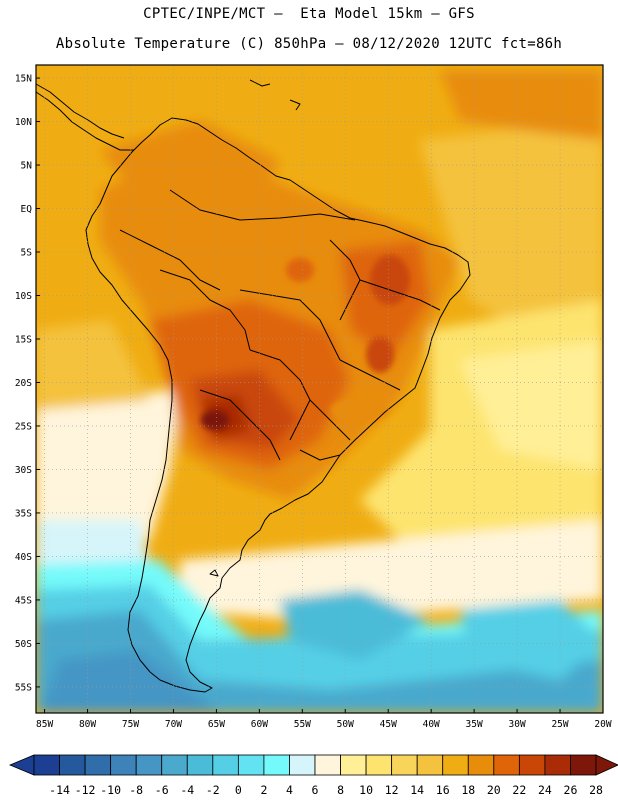 This screenshot has width=618, height=800. What do you see at coordinates (263, 790) in the screenshot?
I see `colorbar-label: 2` at bounding box center [263, 790].